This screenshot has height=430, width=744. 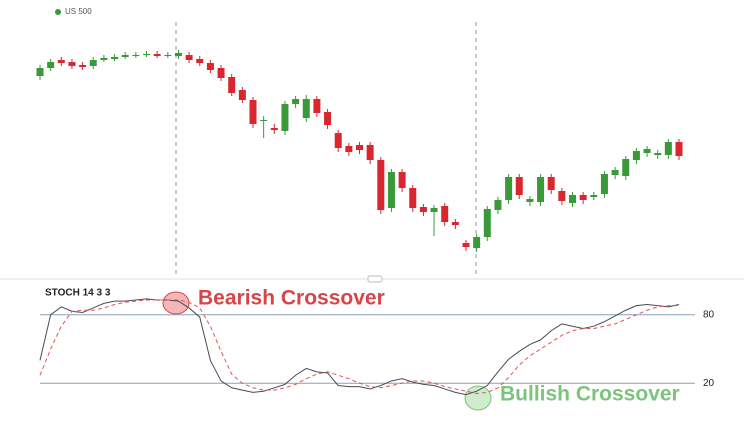 What do you see at coordinates (58, 12) in the screenshot?
I see `legend-marker` at bounding box center [58, 12].